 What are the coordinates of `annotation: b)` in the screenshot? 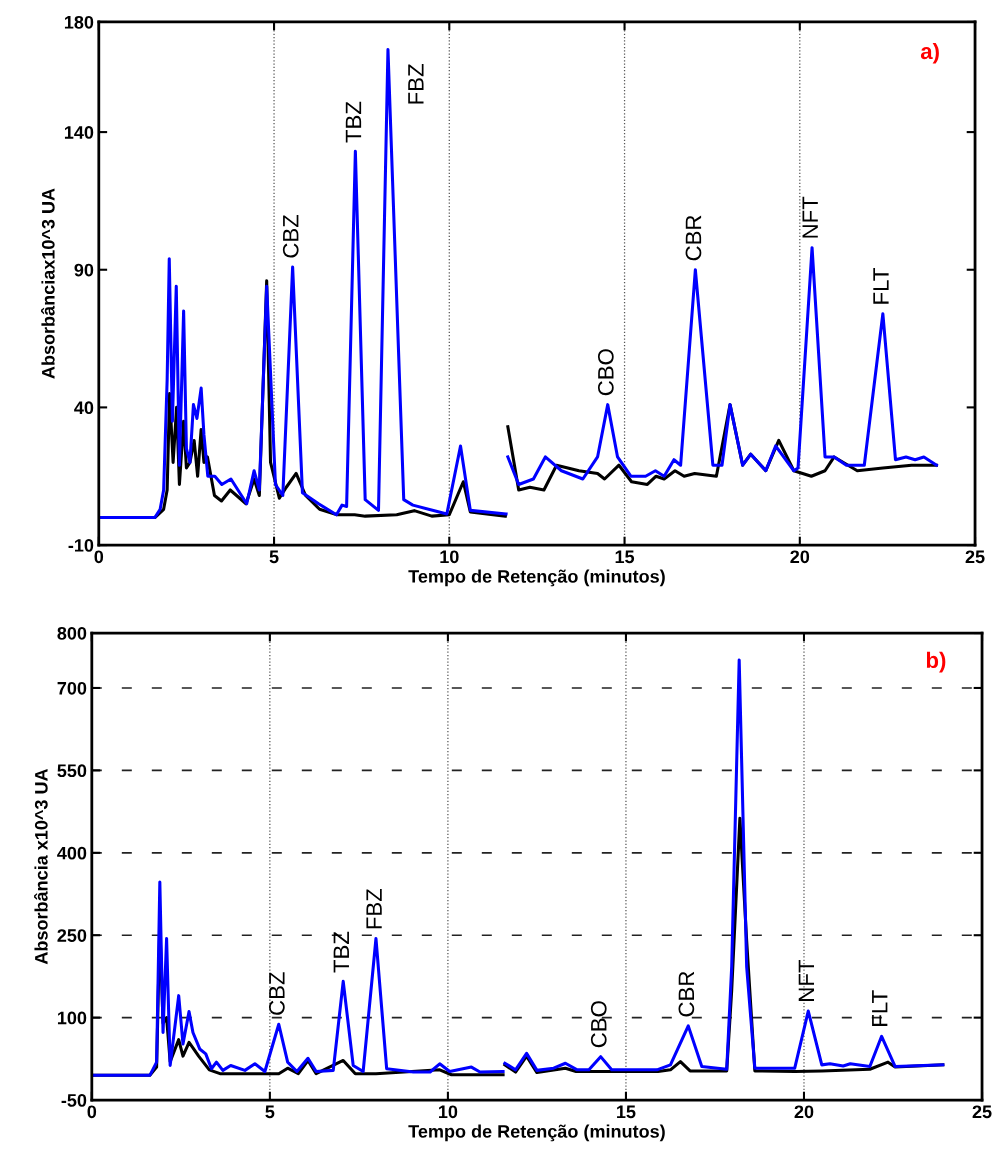 It's located at (936, 662).